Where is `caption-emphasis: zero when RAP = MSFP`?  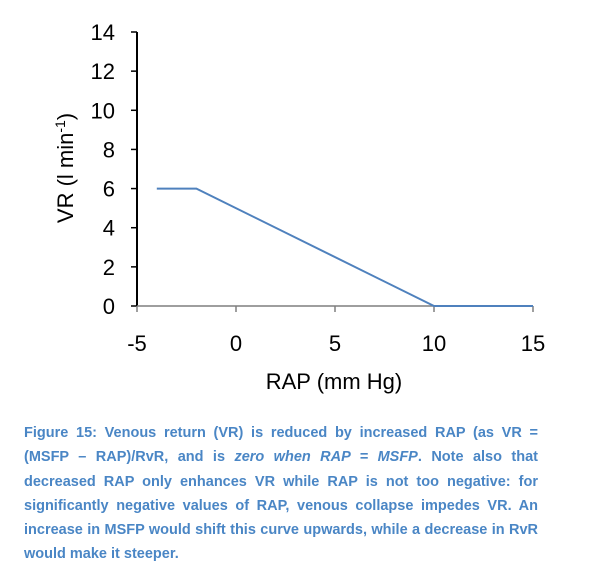
caption-emphasis: zero when RAP = MSFP is located at coordinates (326, 457).